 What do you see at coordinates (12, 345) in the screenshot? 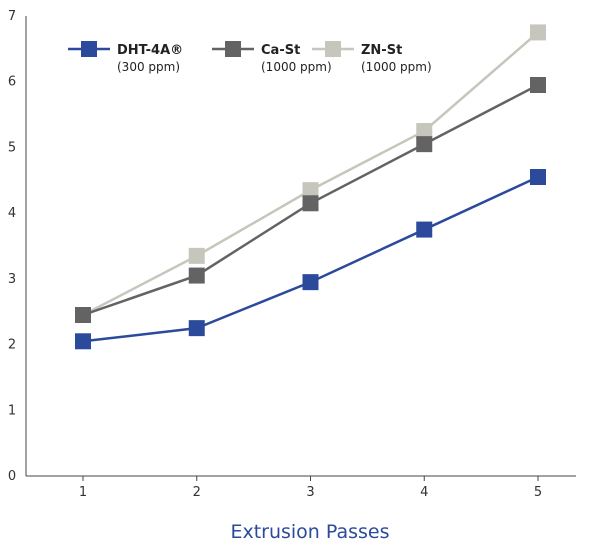
I see `y-tick-label: 2` at bounding box center [12, 345].